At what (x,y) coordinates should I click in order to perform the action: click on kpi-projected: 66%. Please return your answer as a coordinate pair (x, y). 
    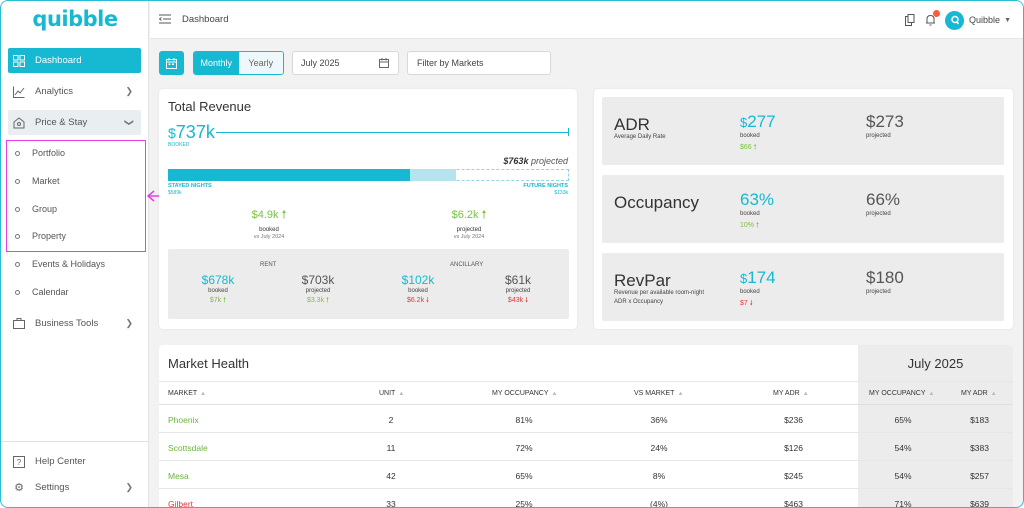
    Looking at the image, I should click on (883, 199).